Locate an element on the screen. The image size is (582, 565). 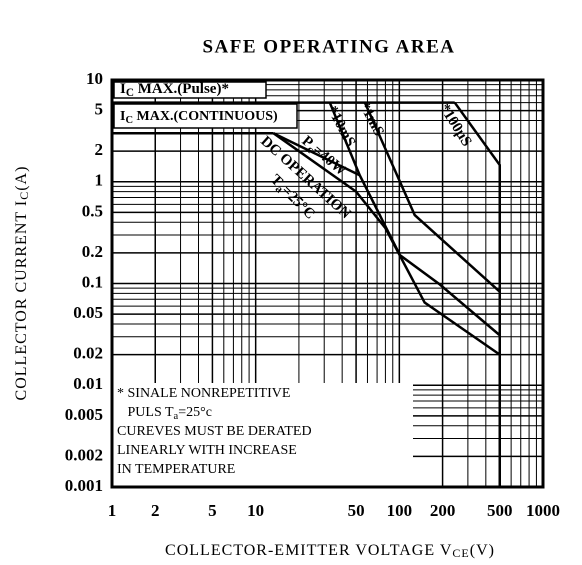
text-part: MAX.(CONTINUOUS) is located at coordinates (205, 116).